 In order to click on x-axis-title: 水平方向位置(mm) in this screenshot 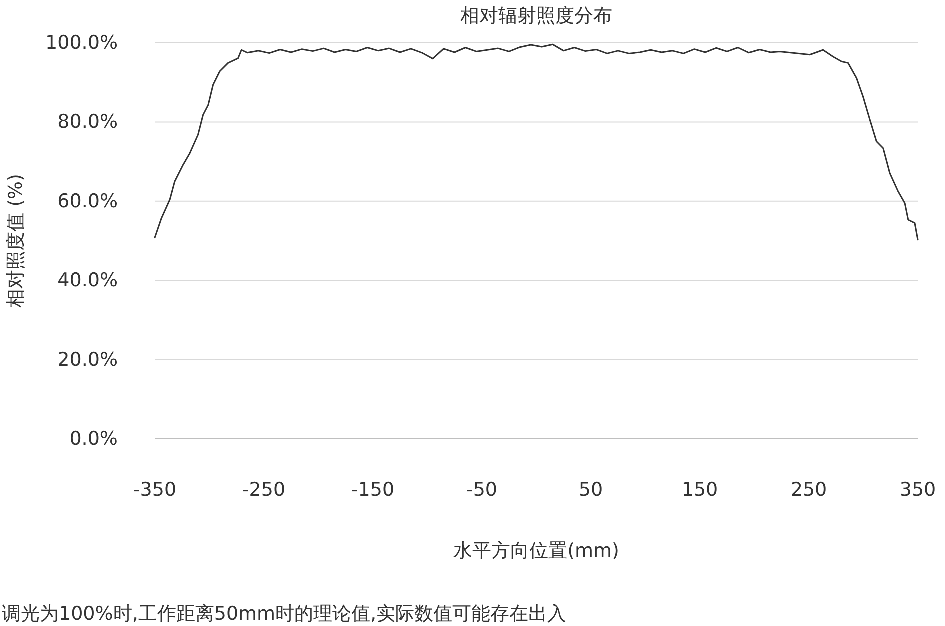, I will do `click(537, 551)`.